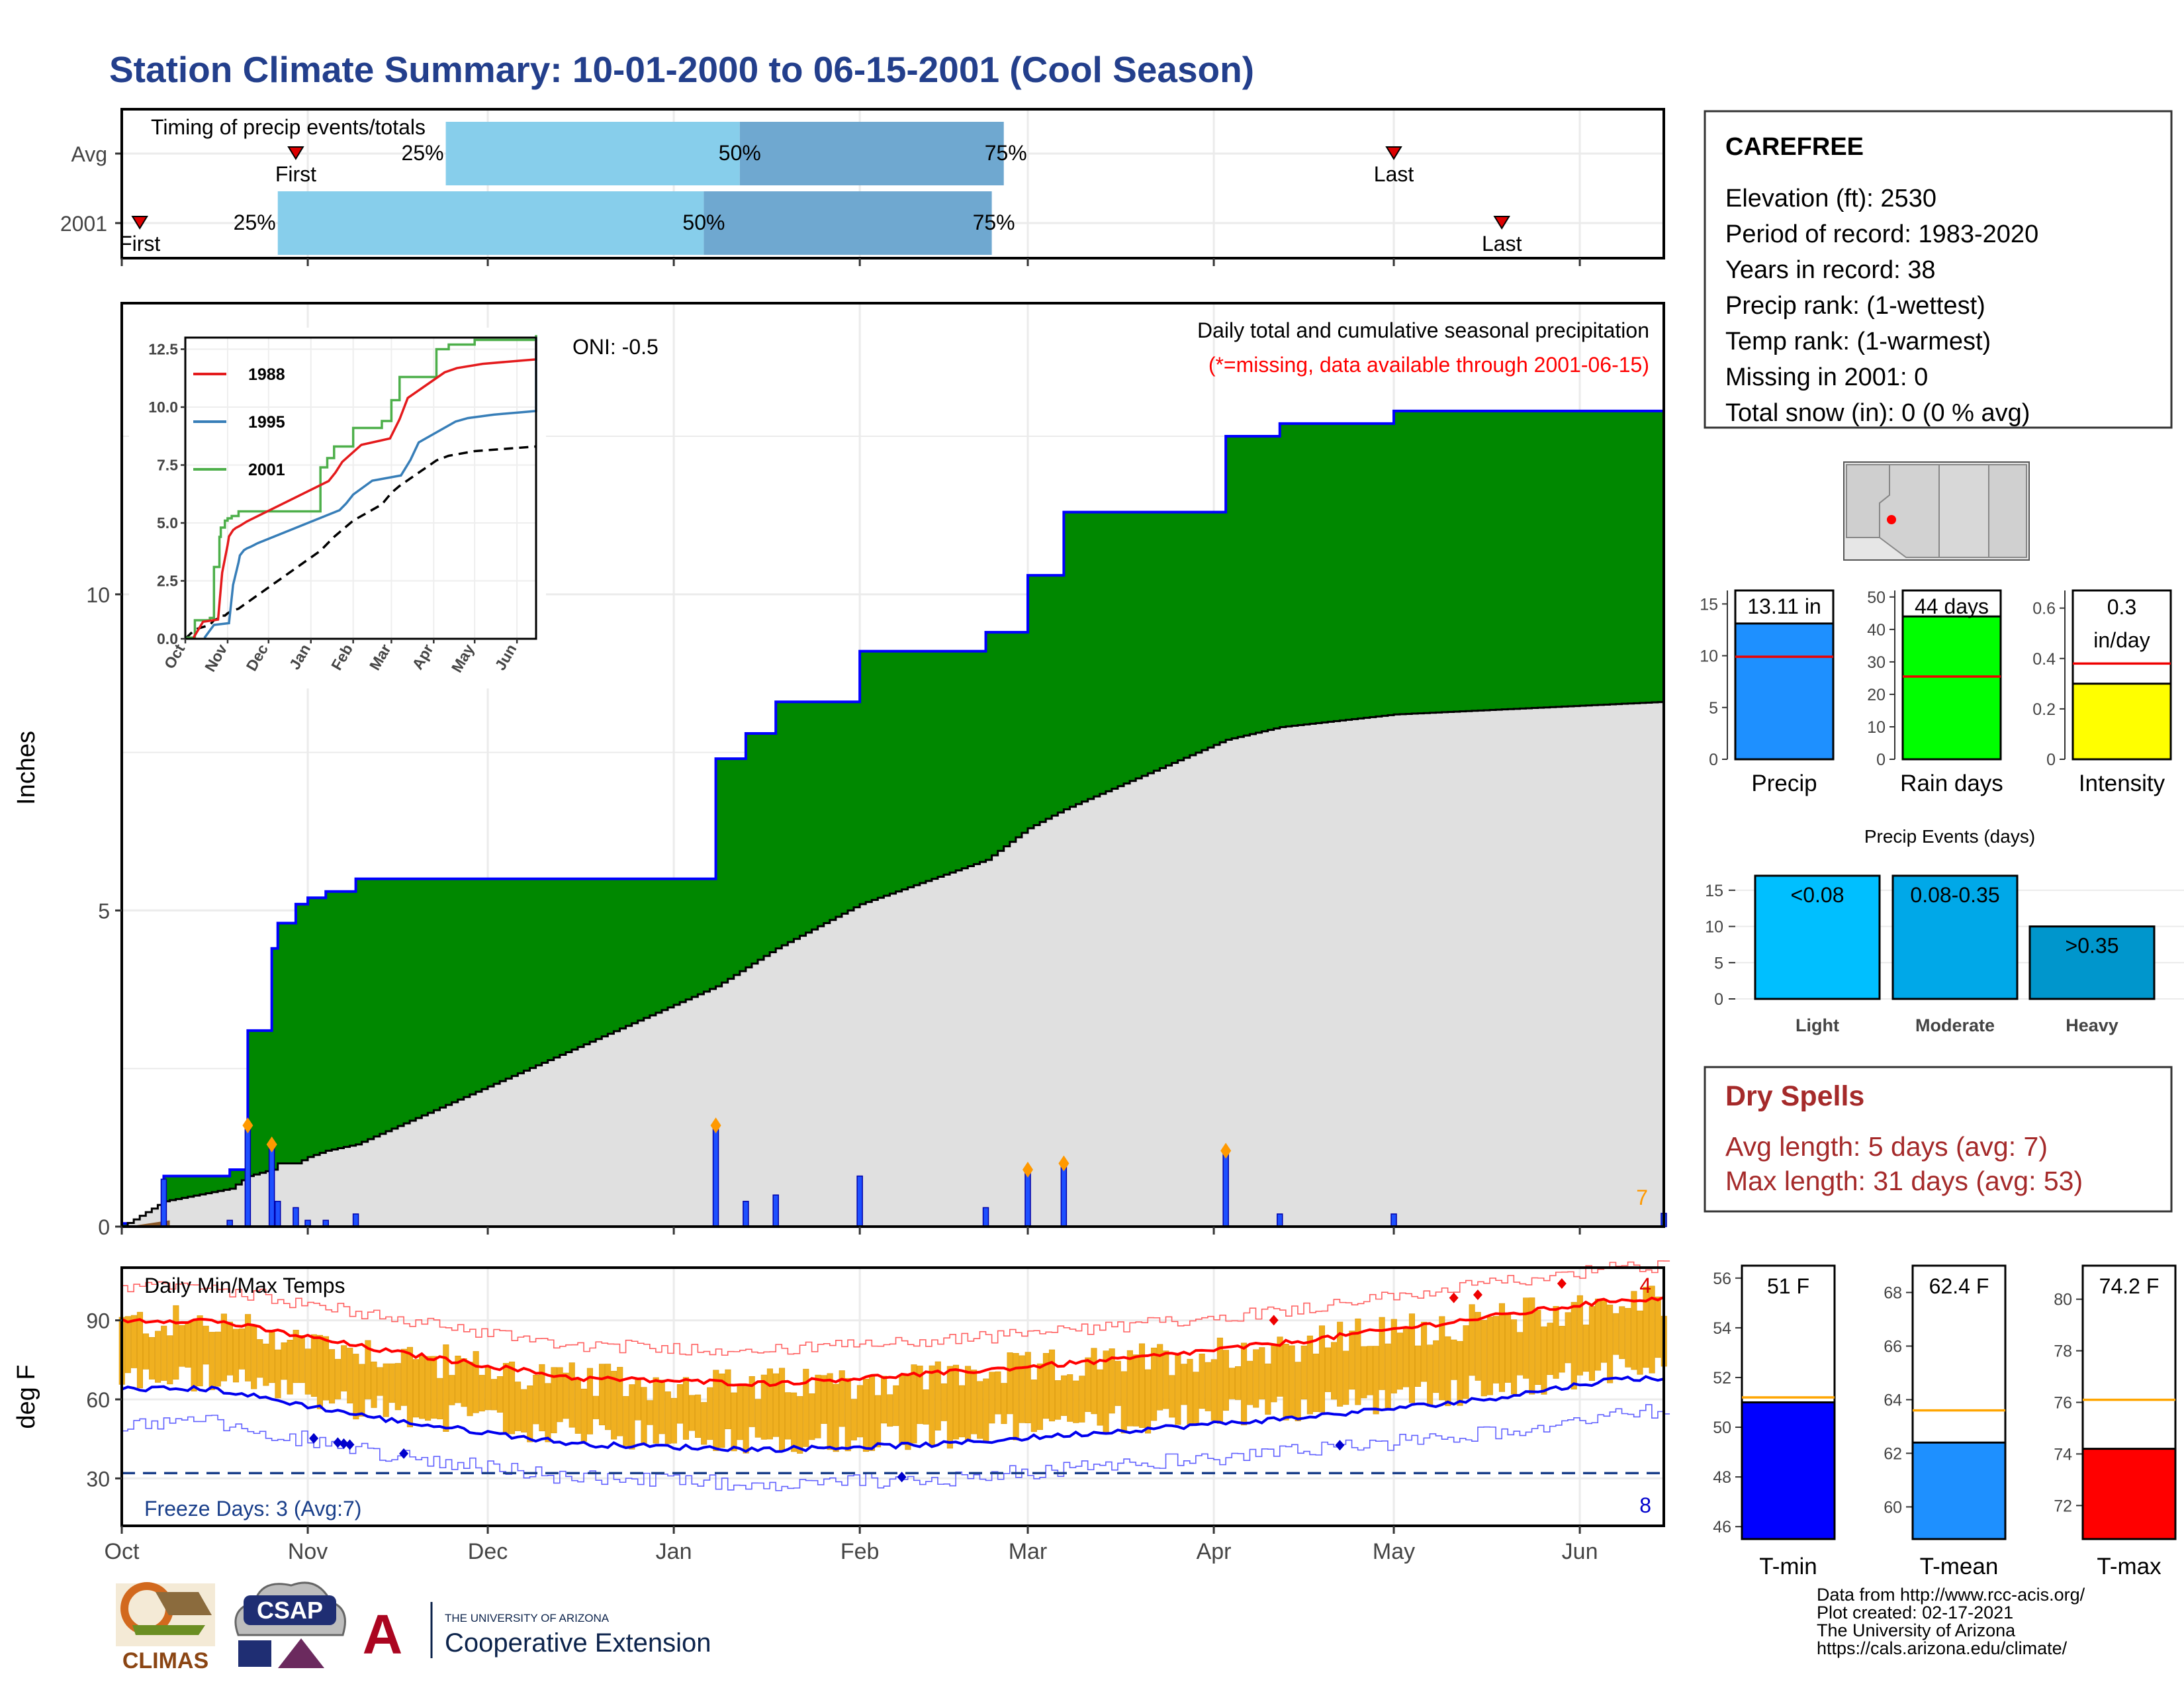 The height and width of the screenshot is (1688, 2184). I want to click on inset-ytick-label: 12.5, so click(163, 349).